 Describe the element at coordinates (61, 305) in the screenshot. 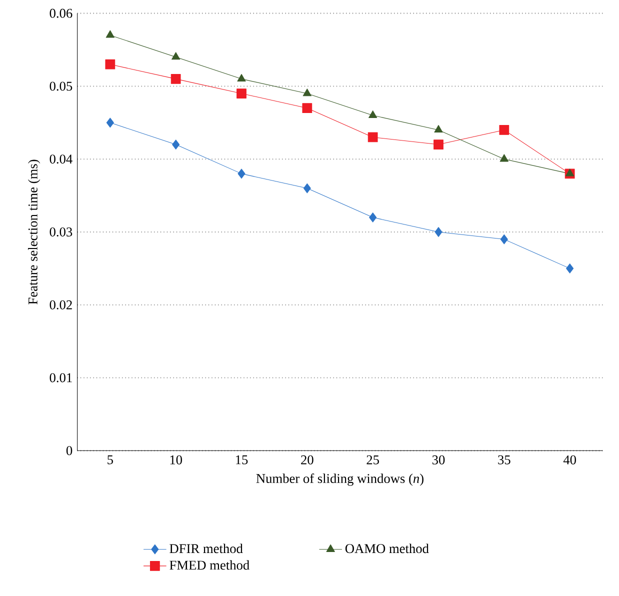

I see `y-tick-label: 0.02` at that location.